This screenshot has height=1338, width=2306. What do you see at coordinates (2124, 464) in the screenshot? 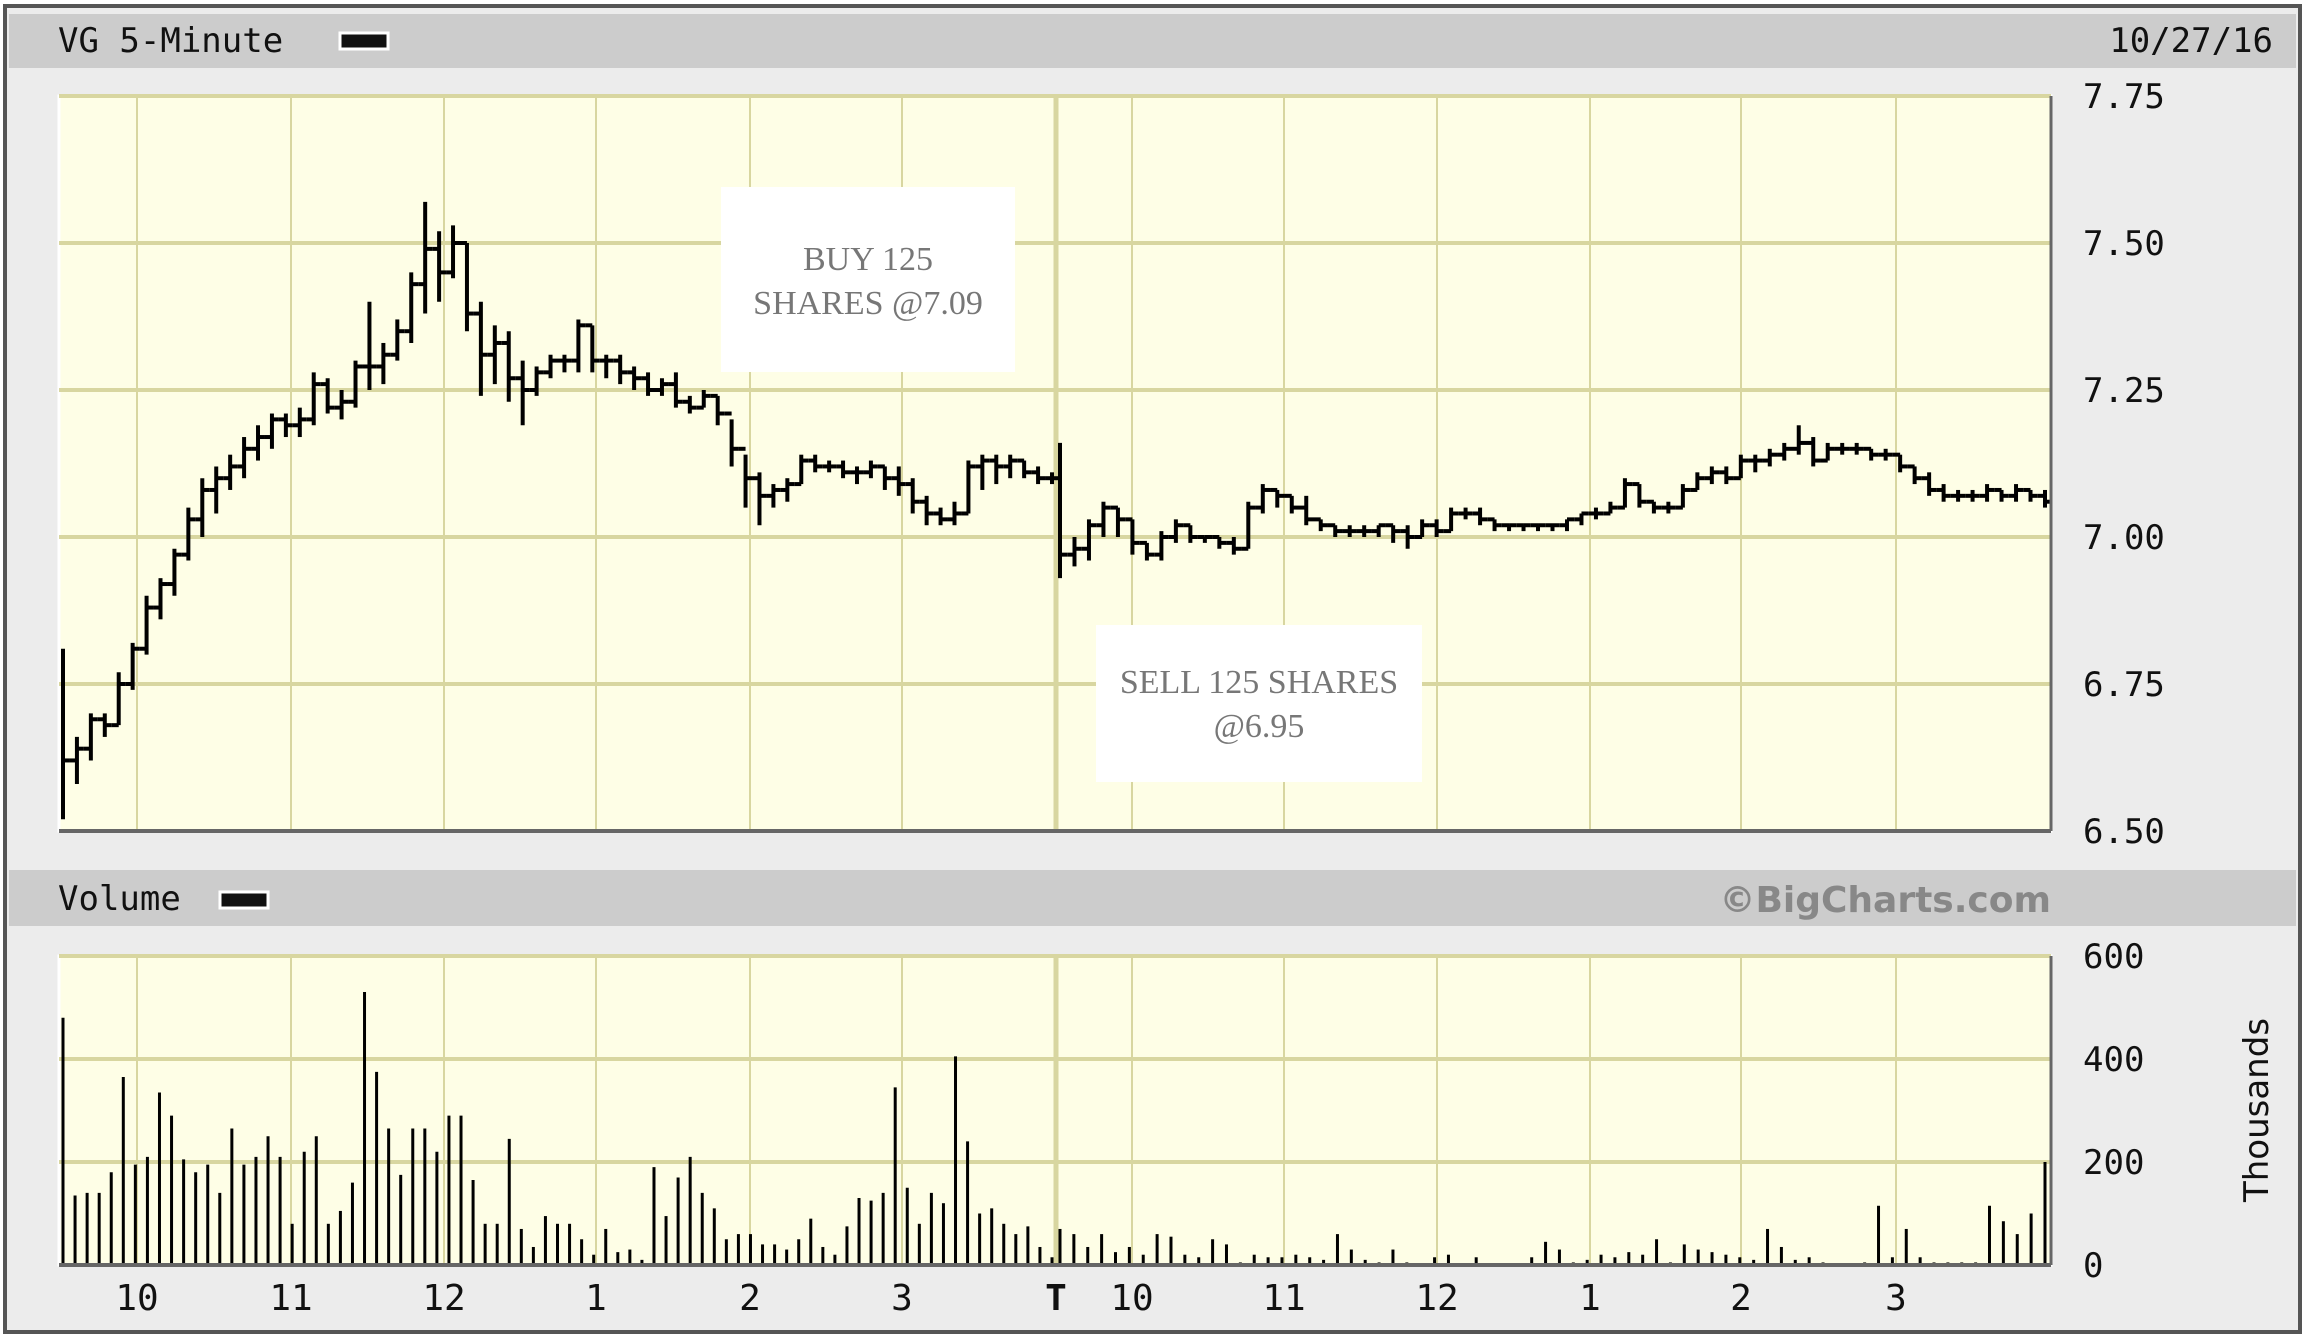
I see `price-y-axis: 7.75 7.50 7.25 7.00 6.75 6.50` at bounding box center [2124, 464].